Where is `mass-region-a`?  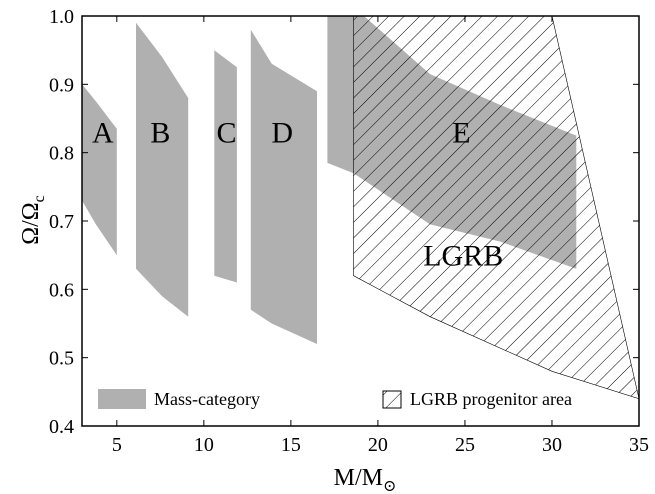
mass-region-a is located at coordinates (99, 170).